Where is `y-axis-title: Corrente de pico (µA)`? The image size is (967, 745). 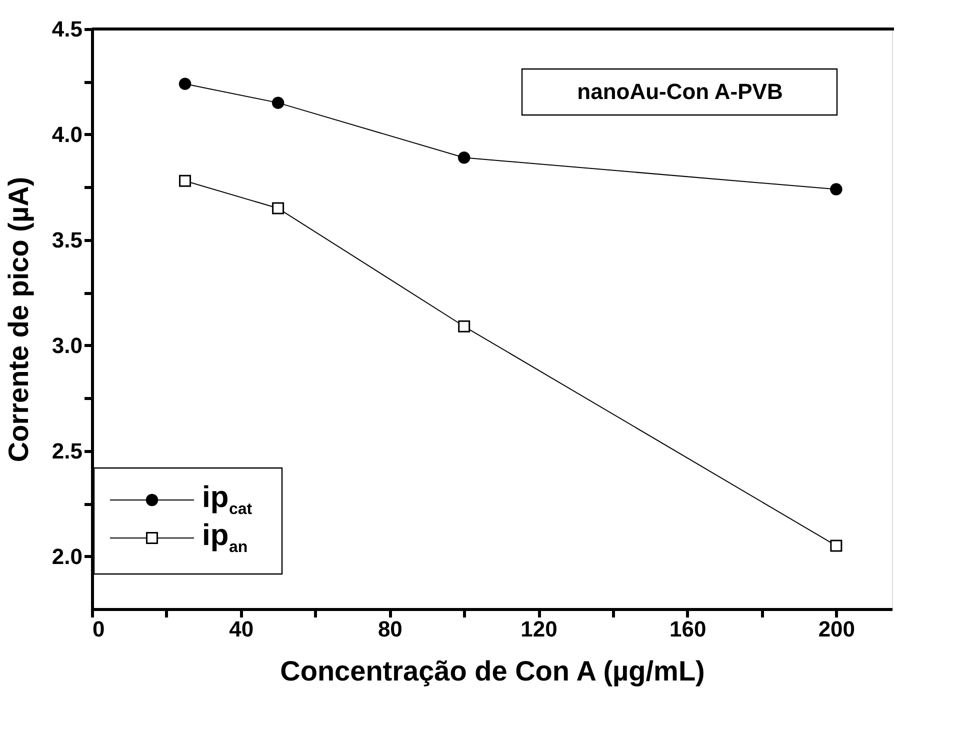 y-axis-title: Corrente de pico (µA) is located at coordinates (18, 319).